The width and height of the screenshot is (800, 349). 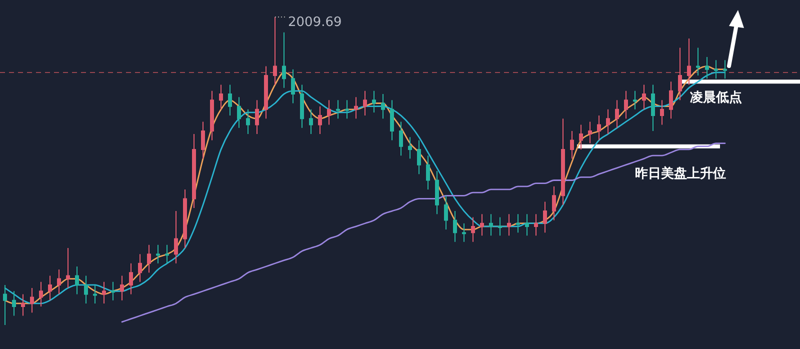 What do you see at coordinates (716, 98) in the screenshot?
I see `ref-line-label: 凌晨低点` at bounding box center [716, 98].